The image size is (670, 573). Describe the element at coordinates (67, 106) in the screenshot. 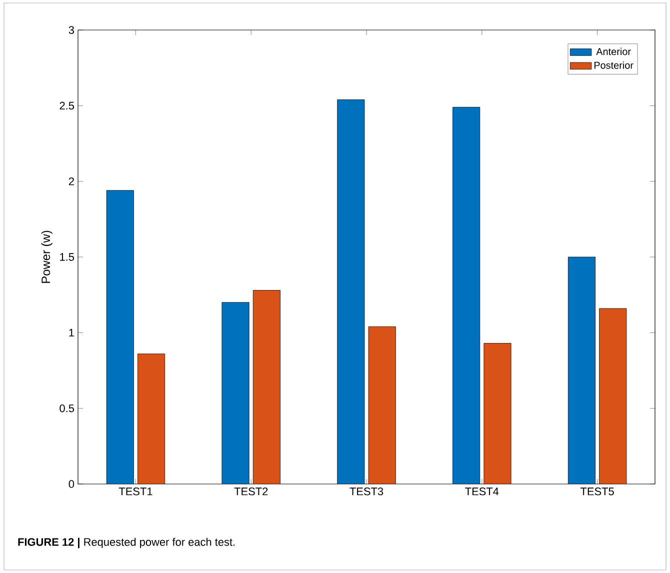

I see `y-tick-label: 2.5` at that location.